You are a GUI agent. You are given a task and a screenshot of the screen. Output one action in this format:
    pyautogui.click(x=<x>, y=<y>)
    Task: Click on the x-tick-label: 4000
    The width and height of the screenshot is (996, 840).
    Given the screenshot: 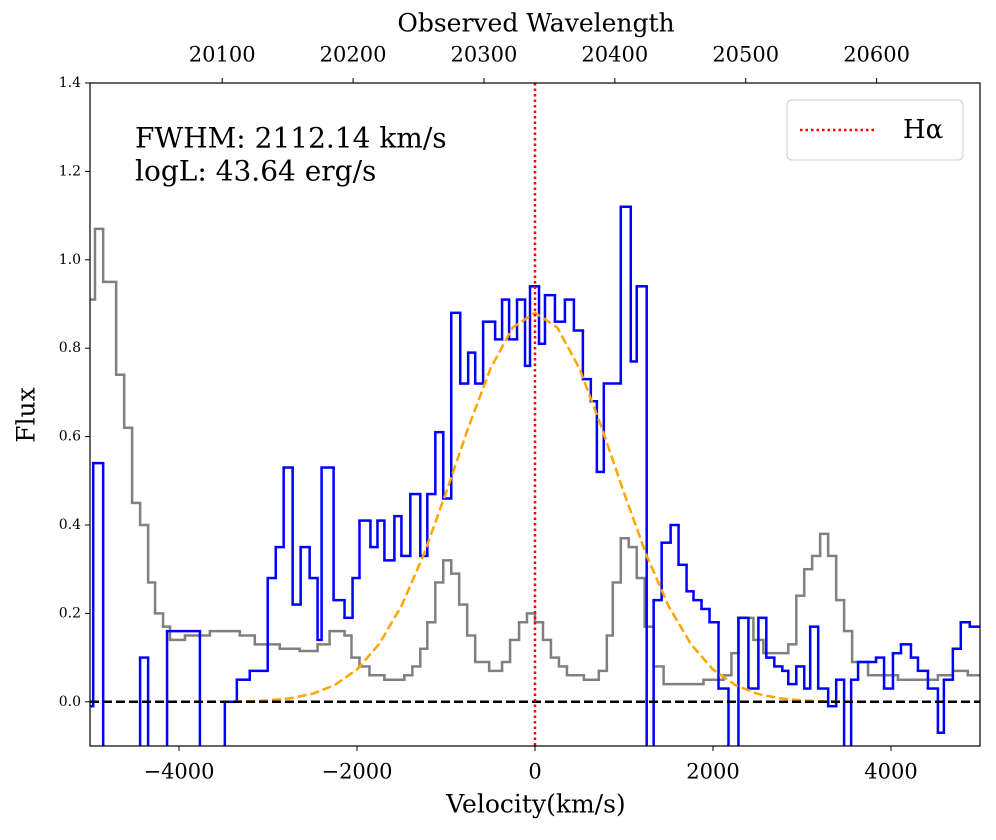 What is the action you would take?
    pyautogui.click(x=890, y=772)
    